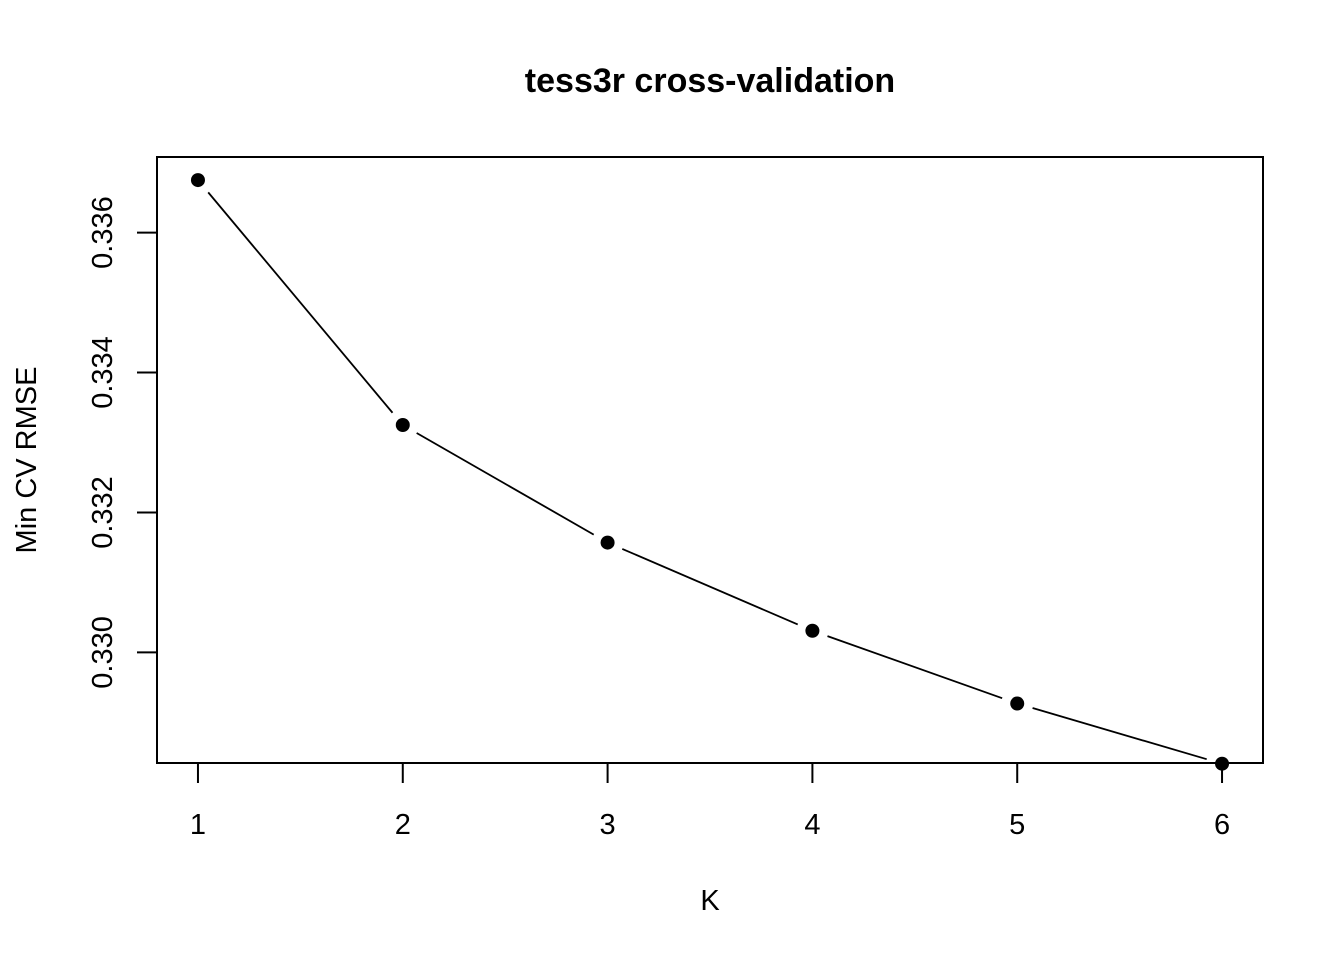 Image resolution: width=1344 pixels, height=960 pixels. I want to click on x-tick-label: 3, so click(608, 825).